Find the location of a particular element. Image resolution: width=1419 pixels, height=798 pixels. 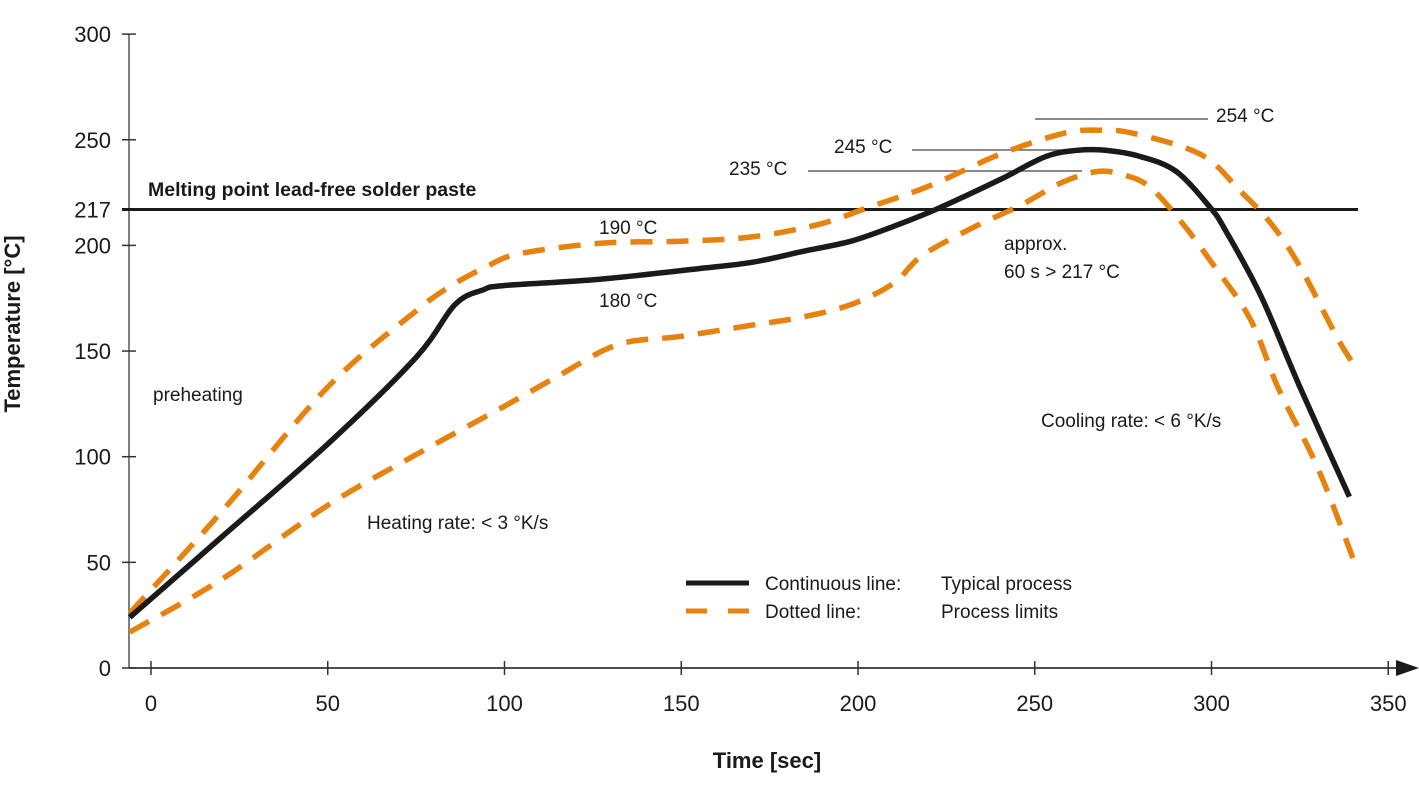

legend-key-dashed: Dotted line: is located at coordinates (813, 612).